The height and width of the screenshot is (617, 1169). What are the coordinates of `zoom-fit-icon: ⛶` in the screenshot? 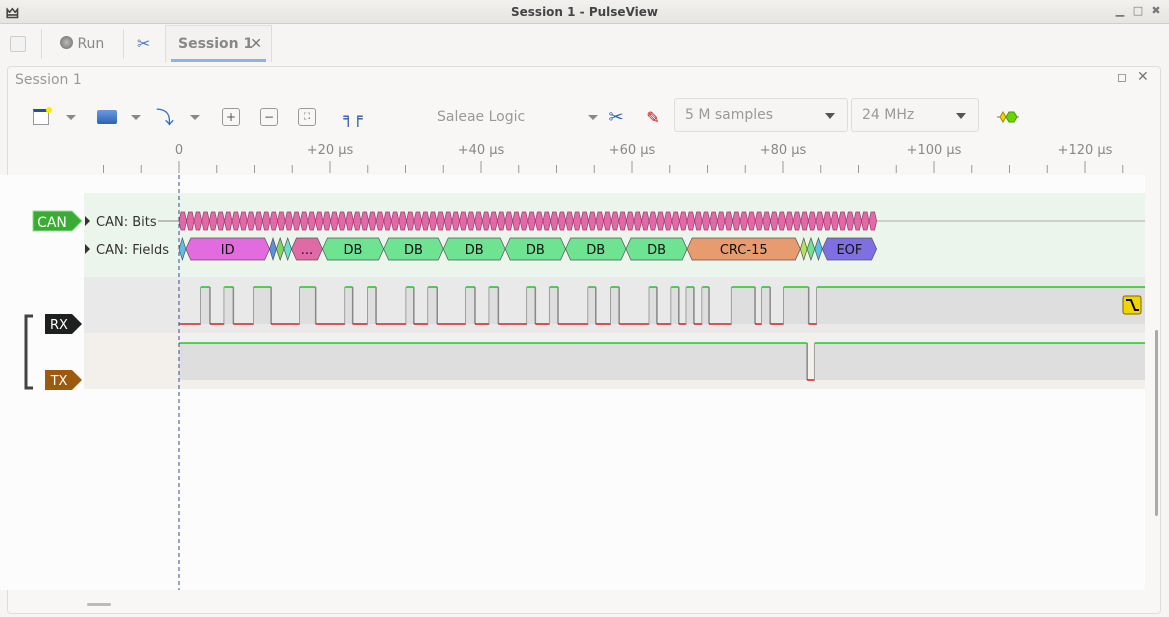 It's located at (307, 117).